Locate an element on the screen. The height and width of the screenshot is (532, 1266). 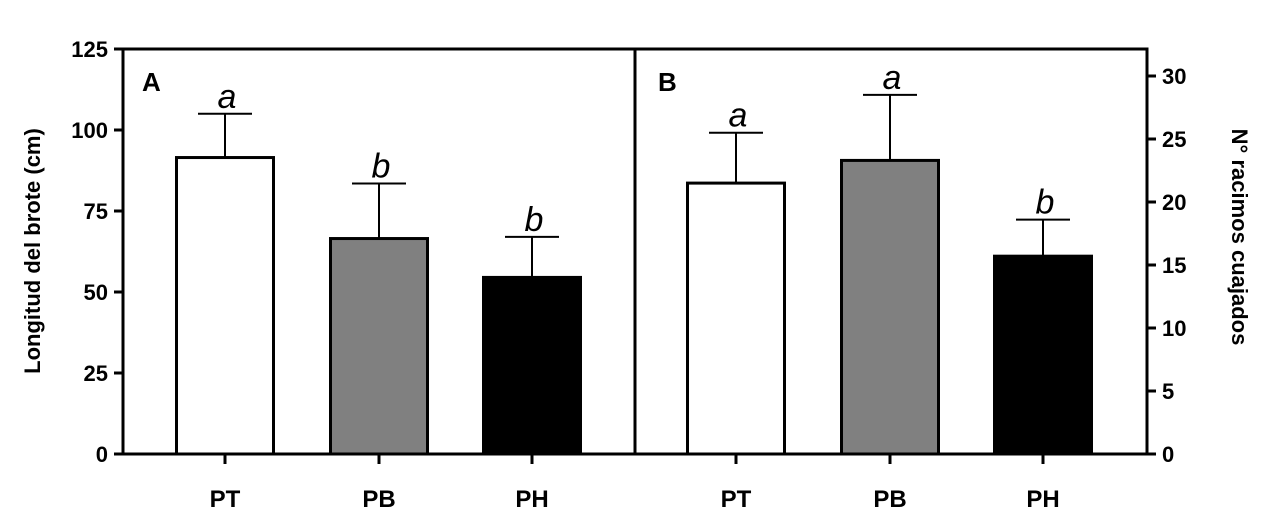
y-tick-label: 20 is located at coordinates (1174, 202).